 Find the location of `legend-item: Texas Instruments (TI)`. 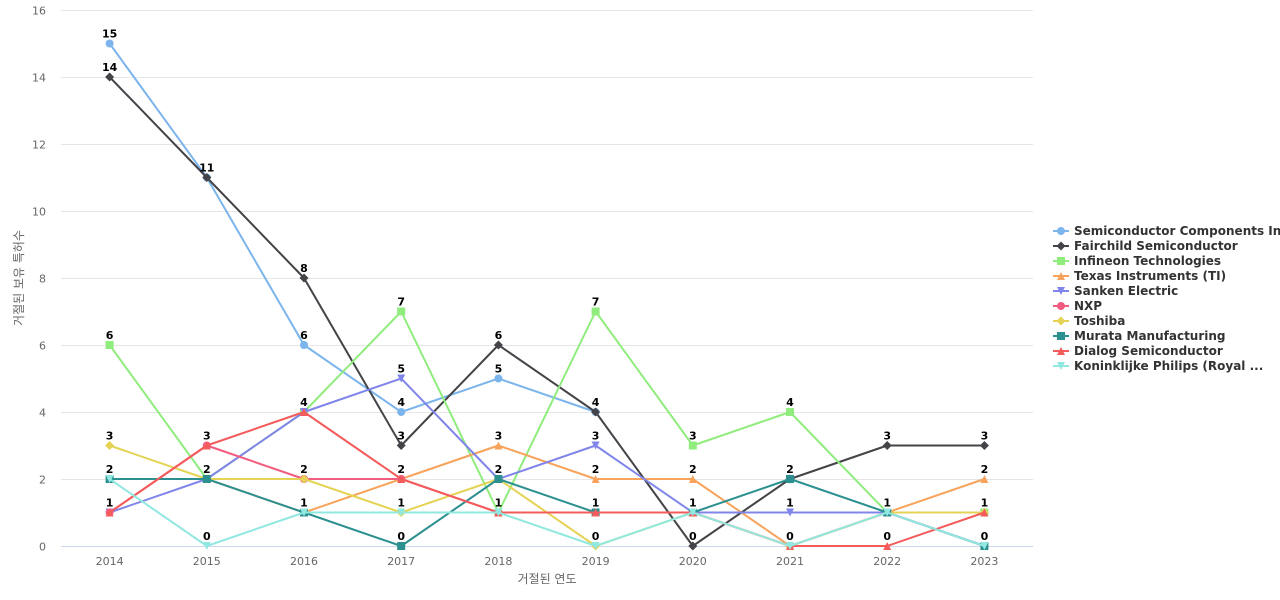

legend-item: Texas Instruments (TI) is located at coordinates (1139, 276).